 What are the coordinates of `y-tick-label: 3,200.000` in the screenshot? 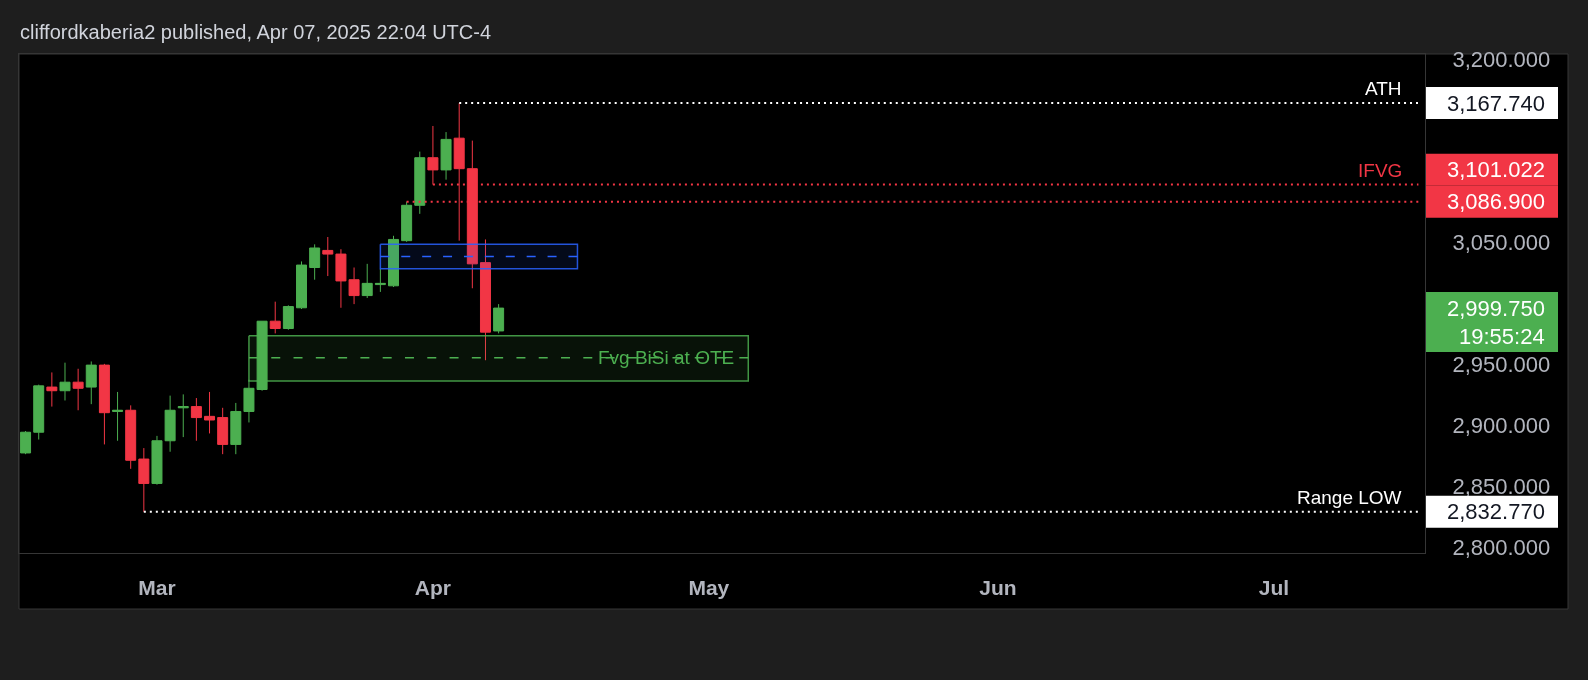 It's located at (1501, 60).